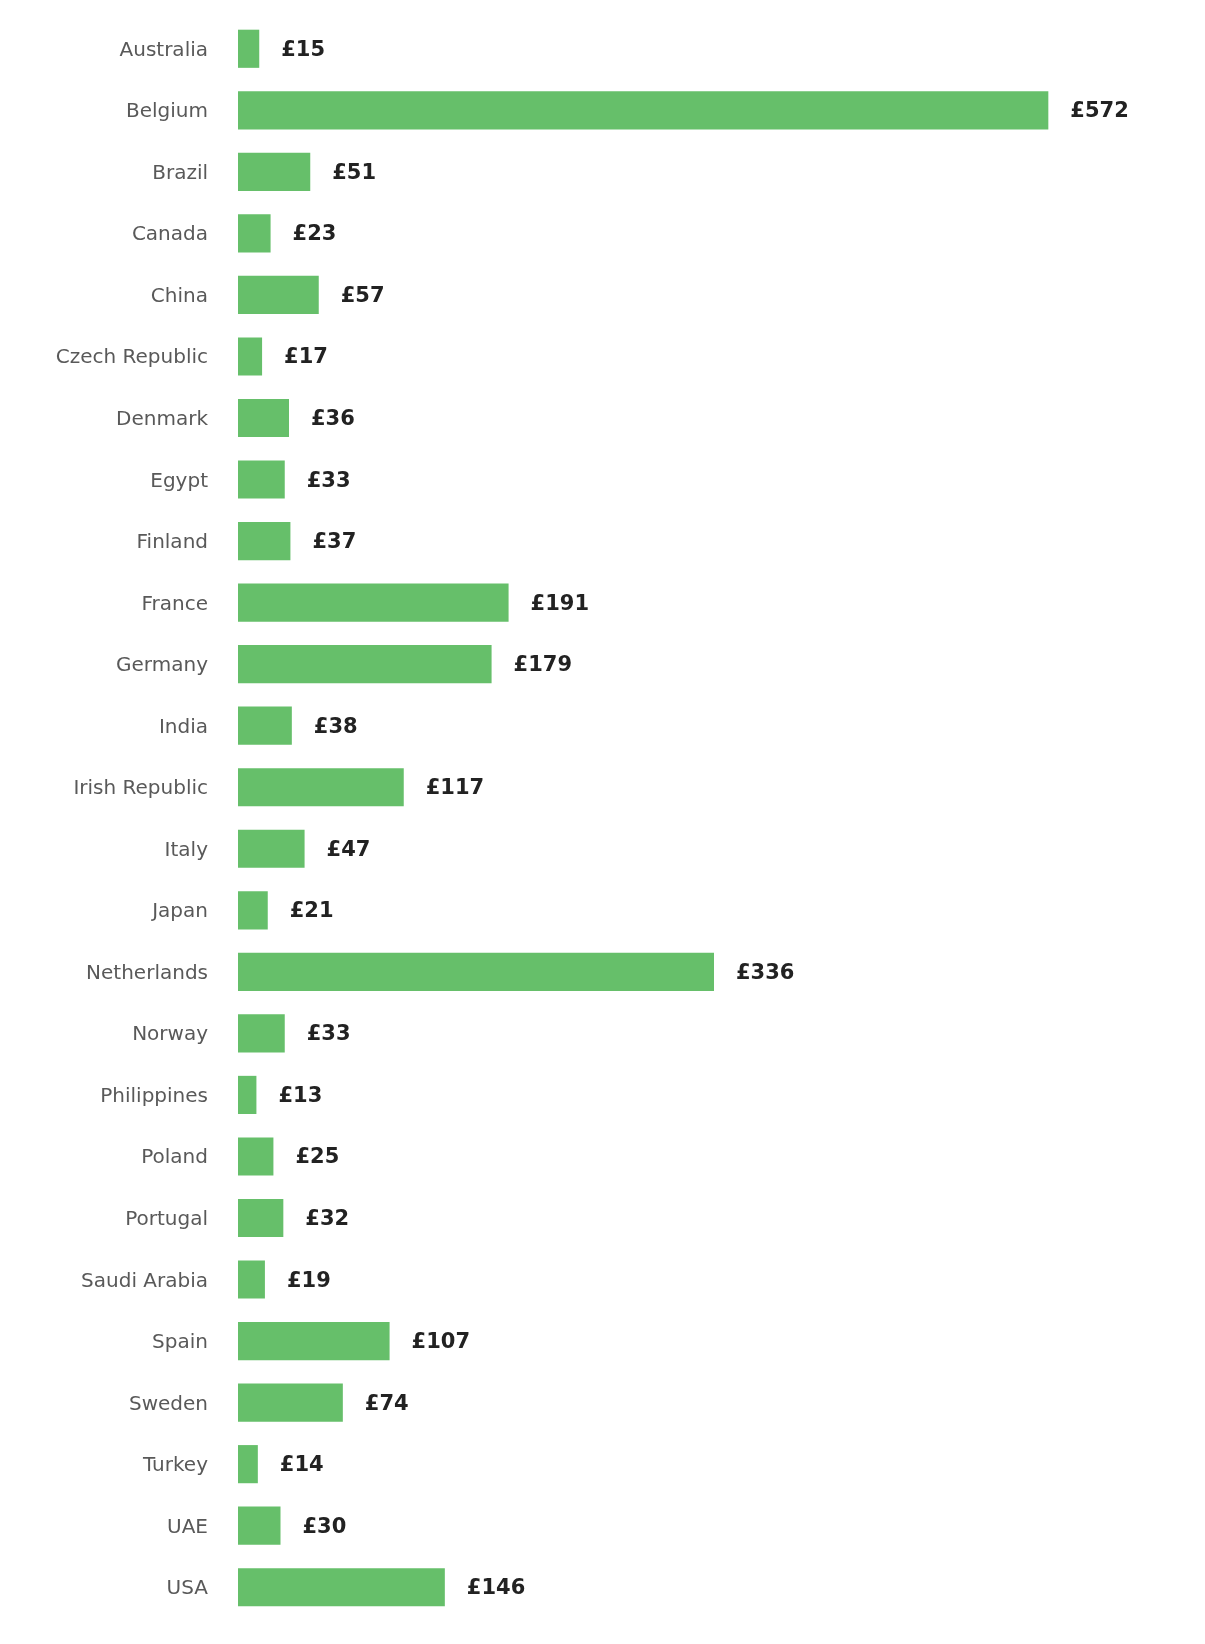 The height and width of the screenshot is (1644, 1205). Describe the element at coordinates (496, 1587) in the screenshot. I see `data-label: £146` at that location.